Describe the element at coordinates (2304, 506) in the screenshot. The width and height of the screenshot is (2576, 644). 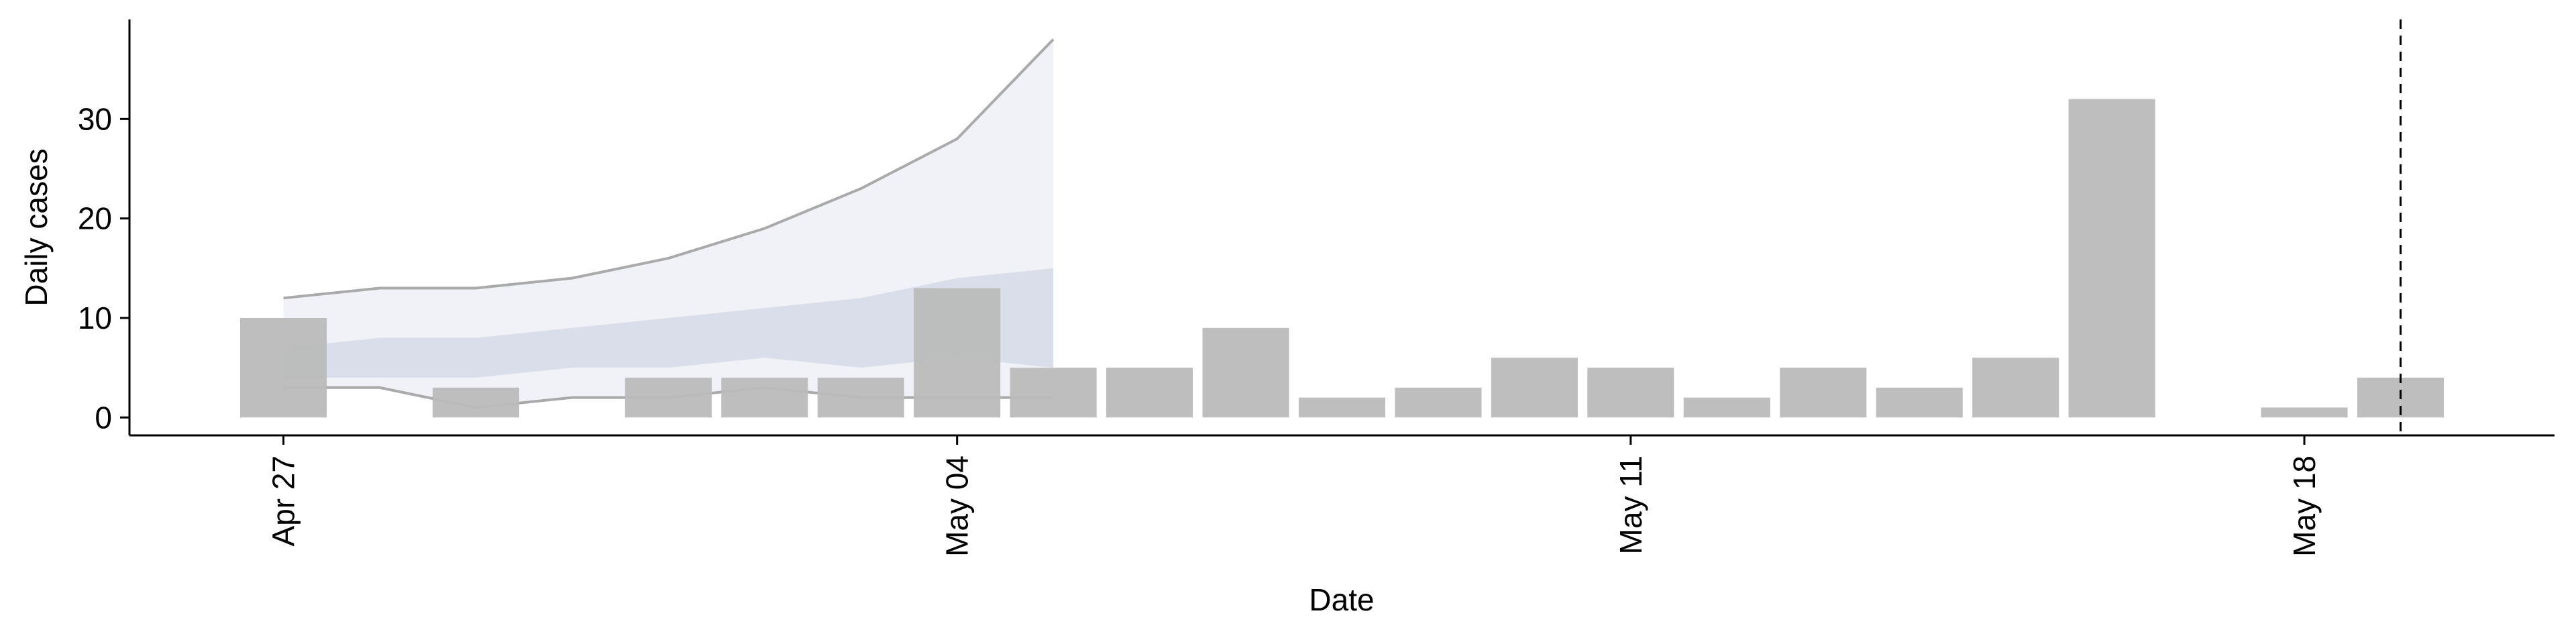
I see `x-tick-label: May 18` at that location.